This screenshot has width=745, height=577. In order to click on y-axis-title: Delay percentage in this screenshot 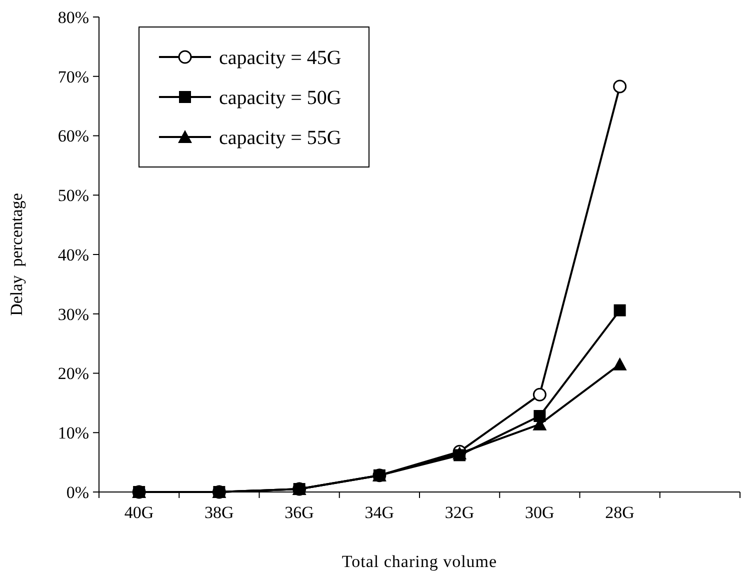, I will do `click(16, 254)`.